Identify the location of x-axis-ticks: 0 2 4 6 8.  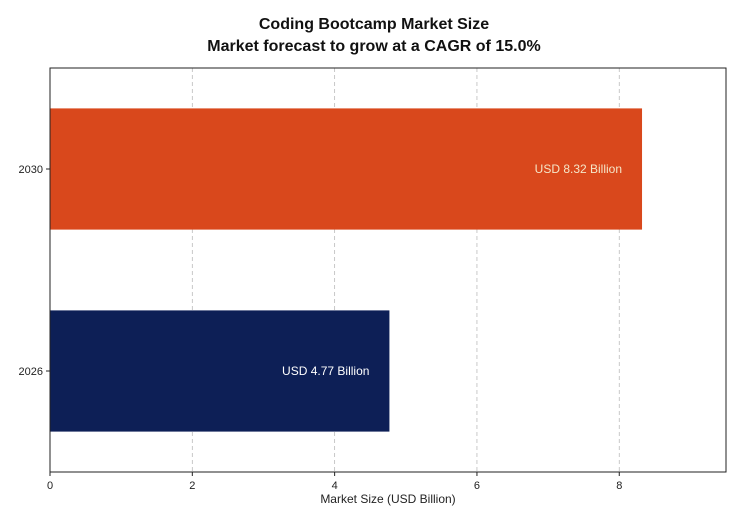
(334, 482).